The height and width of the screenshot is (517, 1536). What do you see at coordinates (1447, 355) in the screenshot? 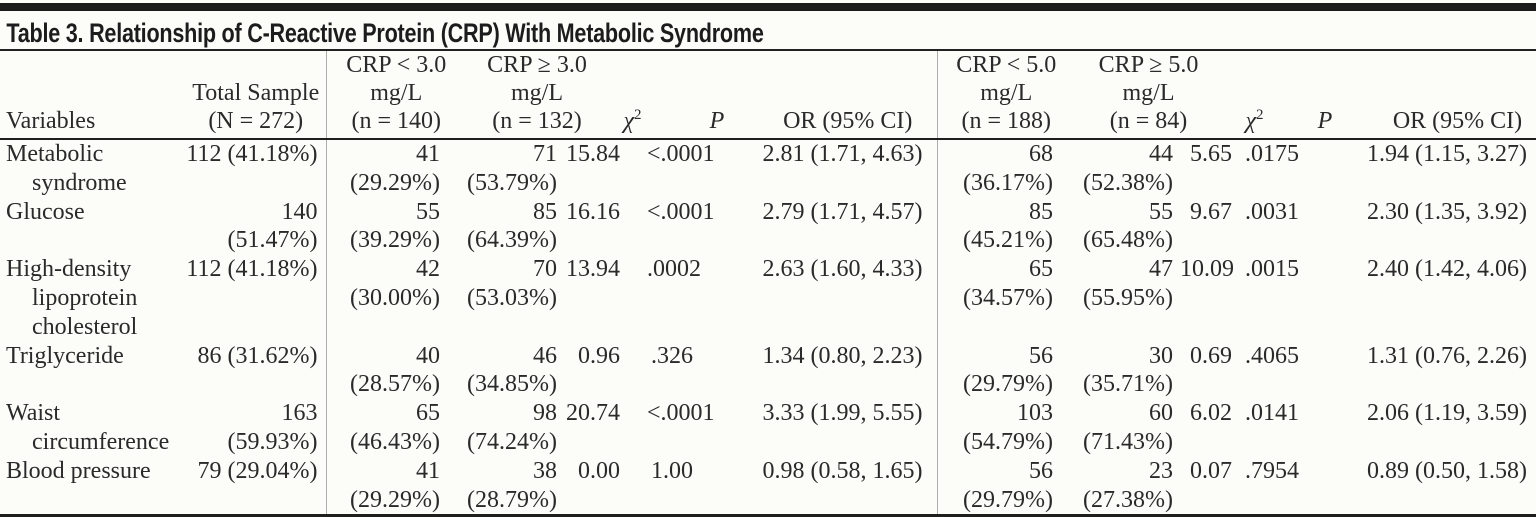
I see `table-cell: 1.31 (0.76, 2.26)` at bounding box center [1447, 355].